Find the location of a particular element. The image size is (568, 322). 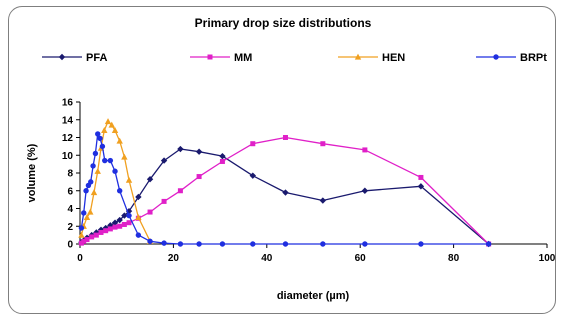

legend-label-pfa: PFA is located at coordinates (96, 58).